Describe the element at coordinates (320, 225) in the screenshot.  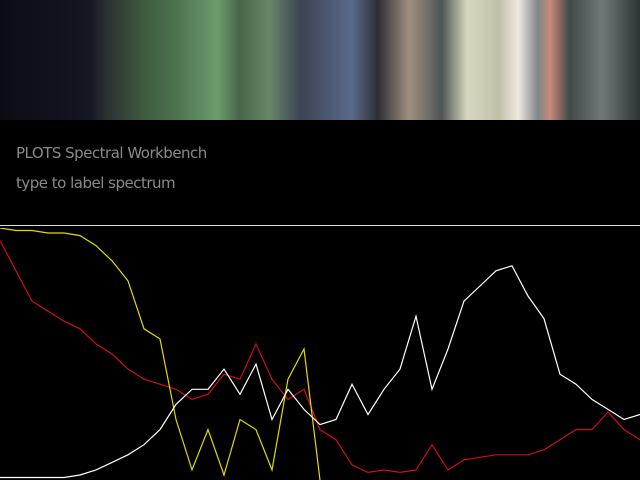
I see `divider` at that location.